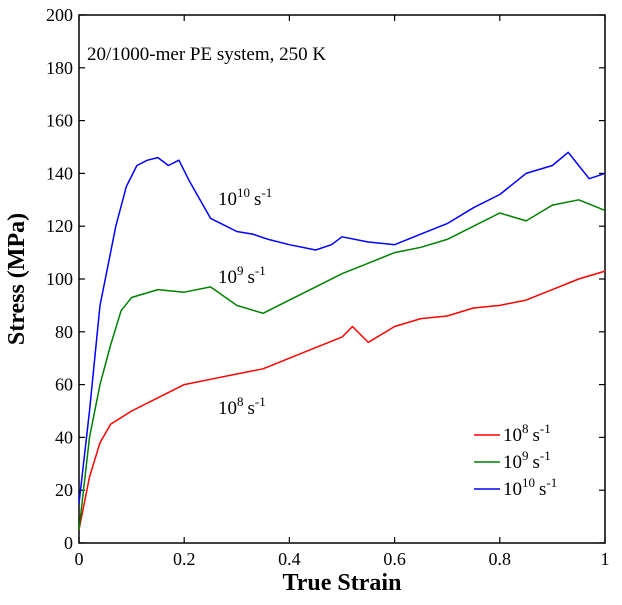 This screenshot has height=605, width=622. What do you see at coordinates (289, 559) in the screenshot?
I see `x-tick-label: 0.4` at bounding box center [289, 559].